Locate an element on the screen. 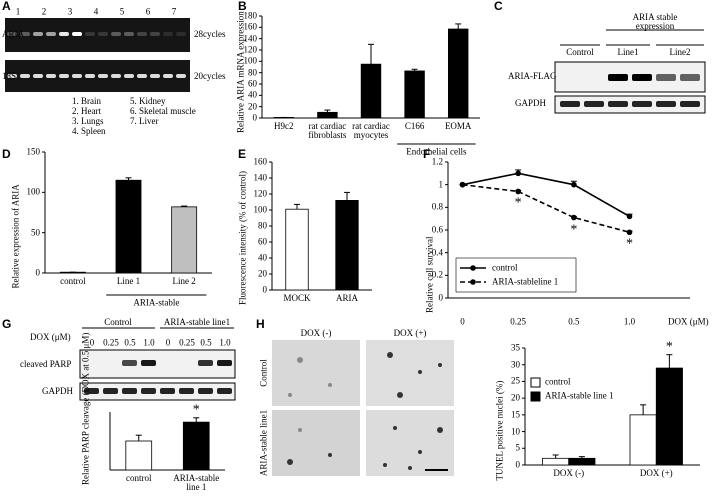 The image size is (713, 497). y-tick-label: 100 is located at coordinates (33, 191).